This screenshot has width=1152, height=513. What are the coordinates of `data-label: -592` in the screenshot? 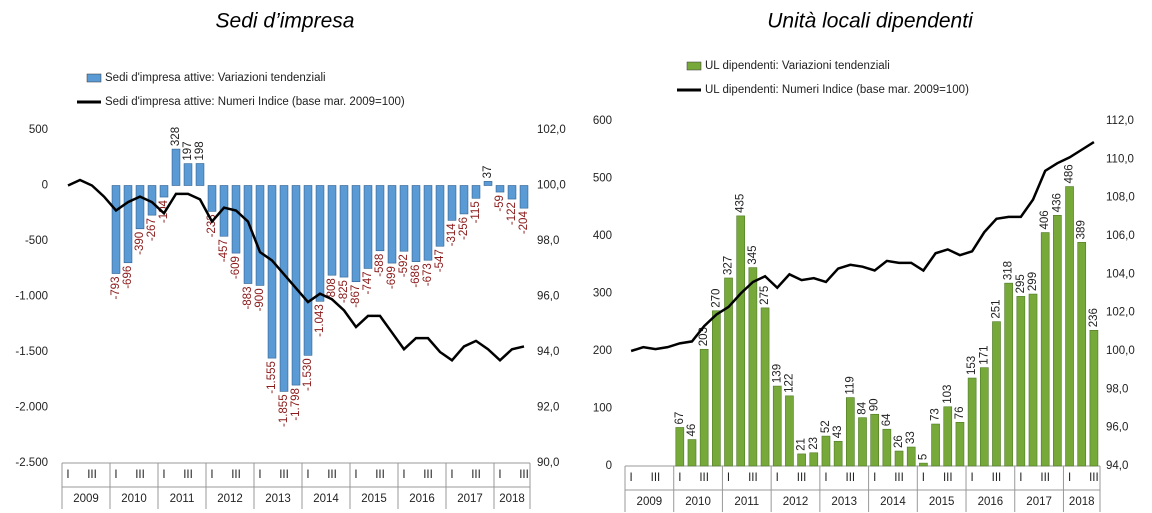 It's located at (404, 265).